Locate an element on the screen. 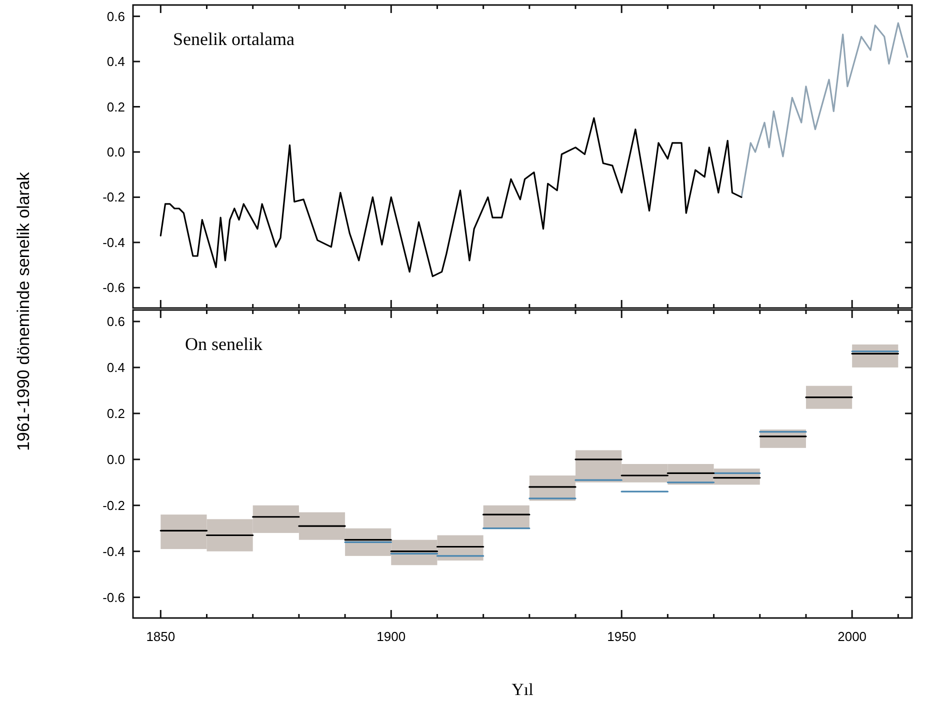 Image resolution: width=925 pixels, height=718 pixels. x-tick-label: 1850 is located at coordinates (161, 636).